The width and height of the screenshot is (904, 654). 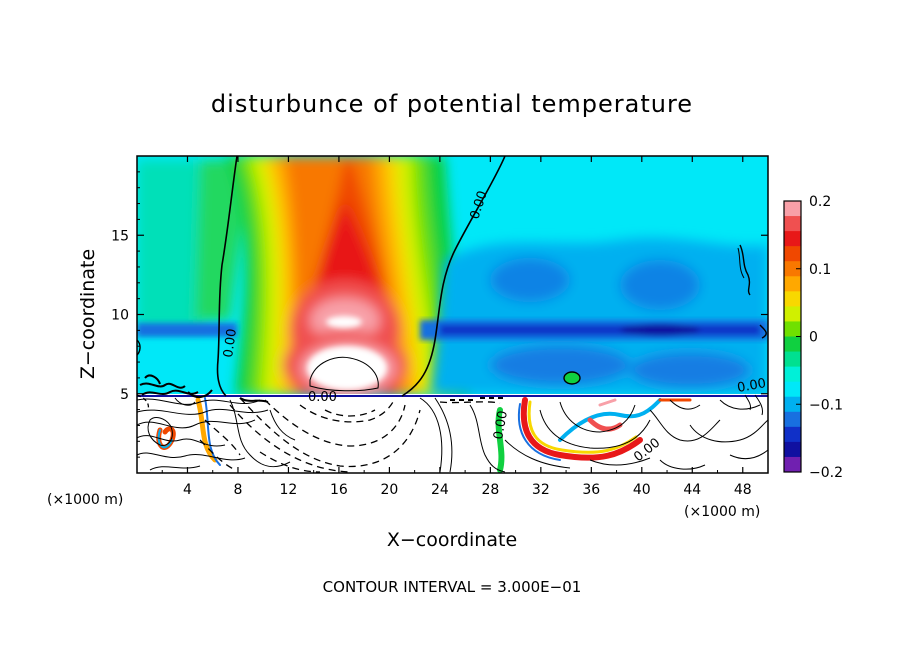 What do you see at coordinates (826, 473) in the screenshot?
I see `colorbar-tick-label: −0.2` at bounding box center [826, 473].